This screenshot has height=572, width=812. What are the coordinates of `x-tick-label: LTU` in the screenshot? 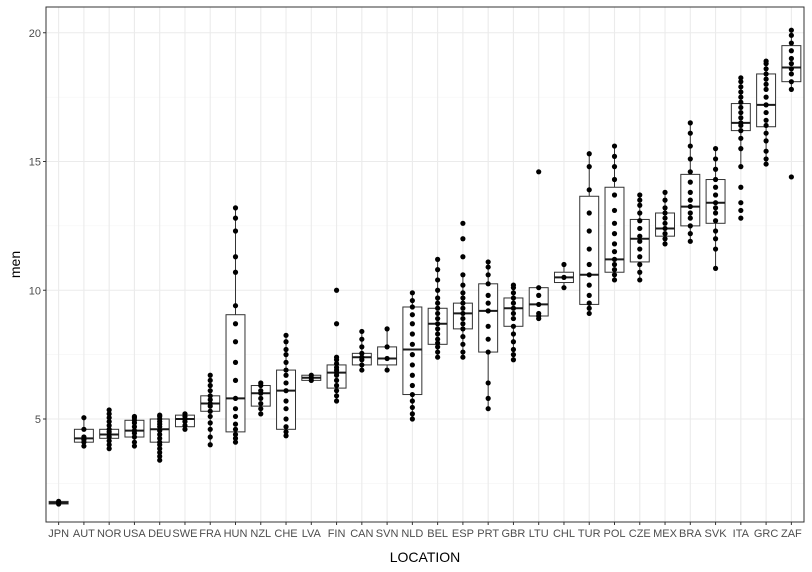 It's located at (539, 534).